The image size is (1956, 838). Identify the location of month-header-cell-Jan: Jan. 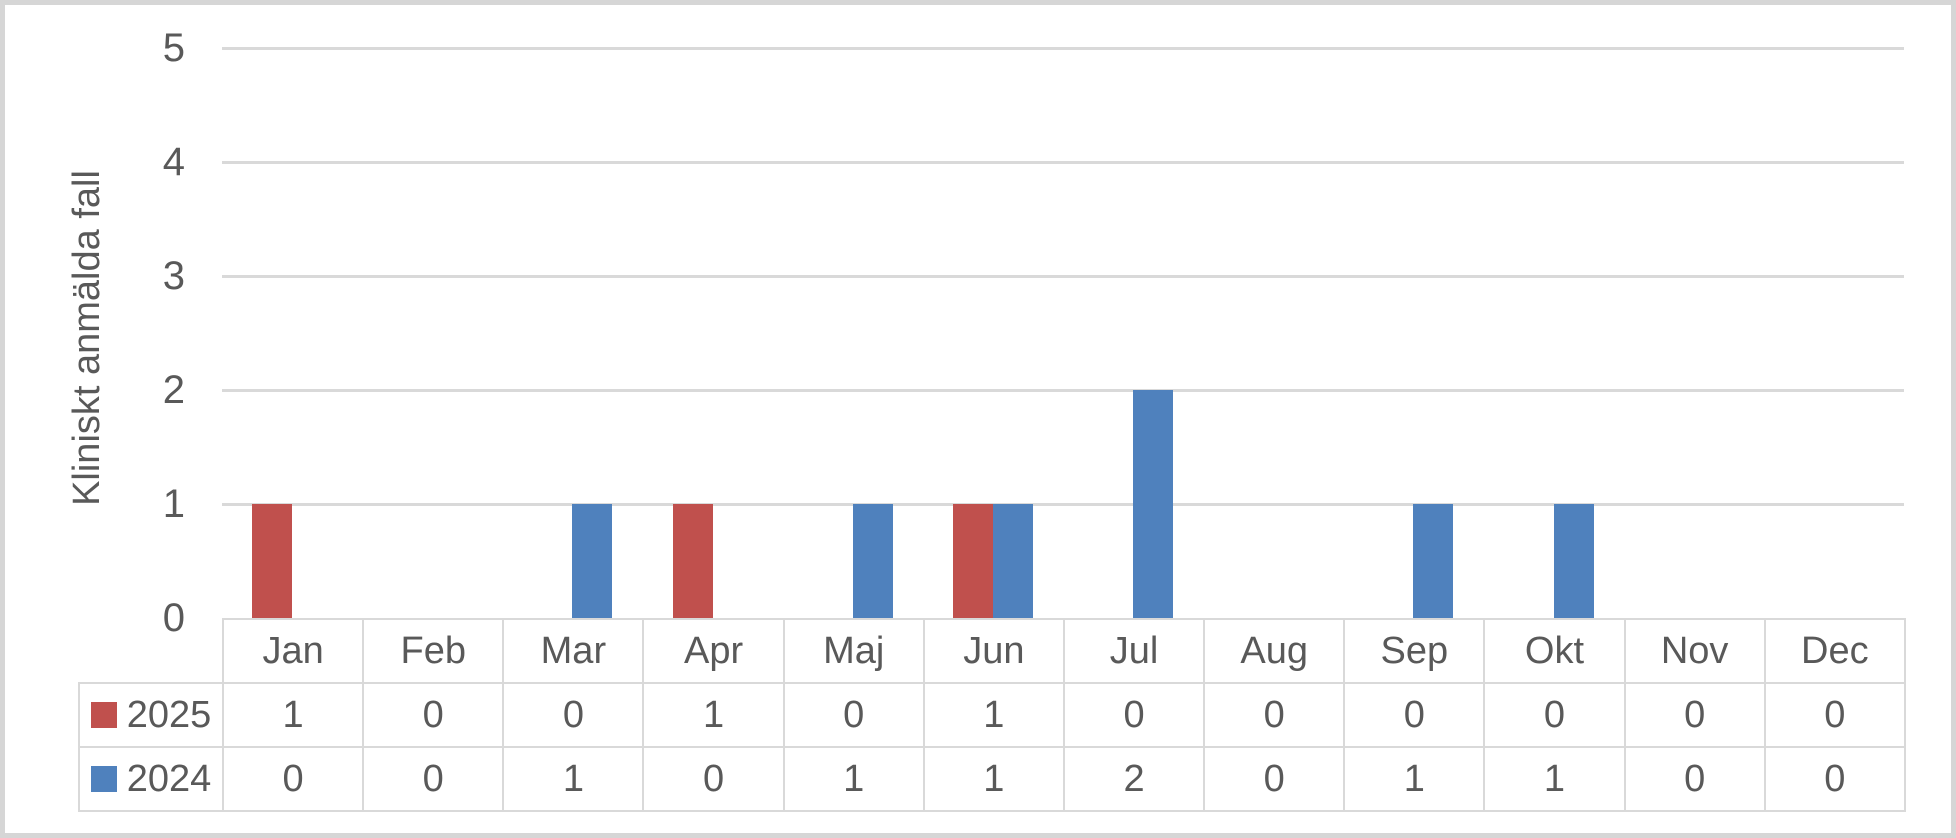
(293, 651).